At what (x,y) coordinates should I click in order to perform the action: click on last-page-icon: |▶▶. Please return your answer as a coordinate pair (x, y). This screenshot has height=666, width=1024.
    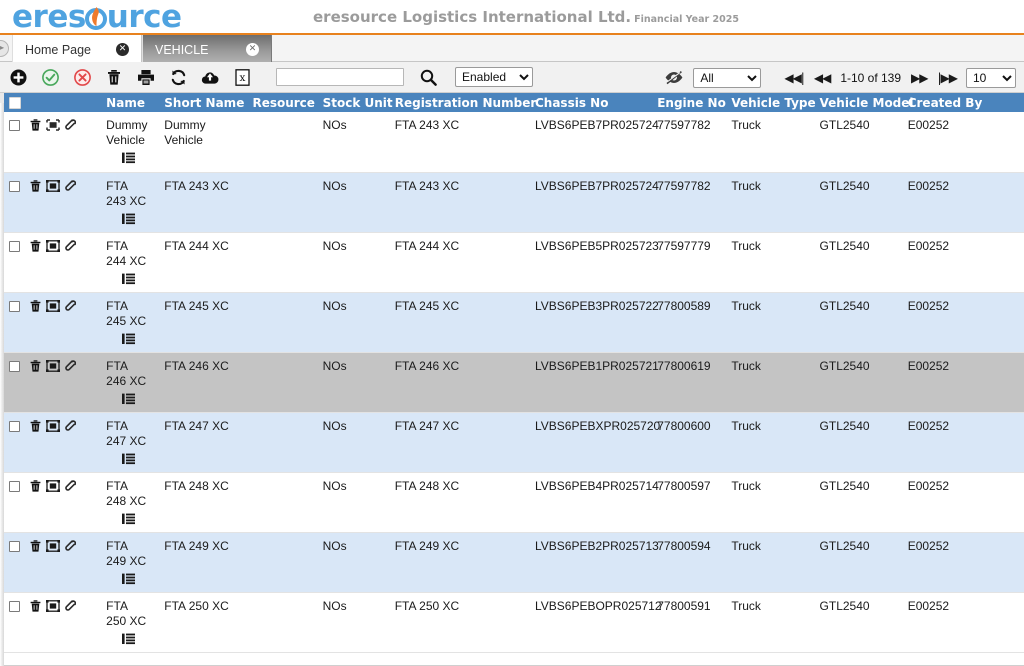
    Looking at the image, I should click on (947, 77).